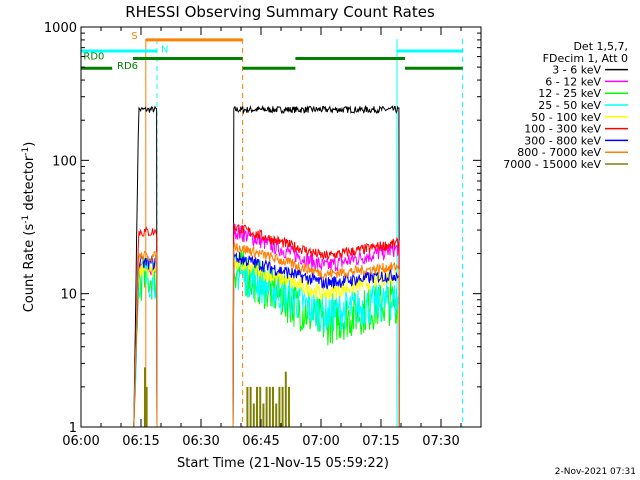 The height and width of the screenshot is (480, 640). Describe the element at coordinates (29, 185) in the screenshot. I see `y-axis-label-mid: detector` at that location.